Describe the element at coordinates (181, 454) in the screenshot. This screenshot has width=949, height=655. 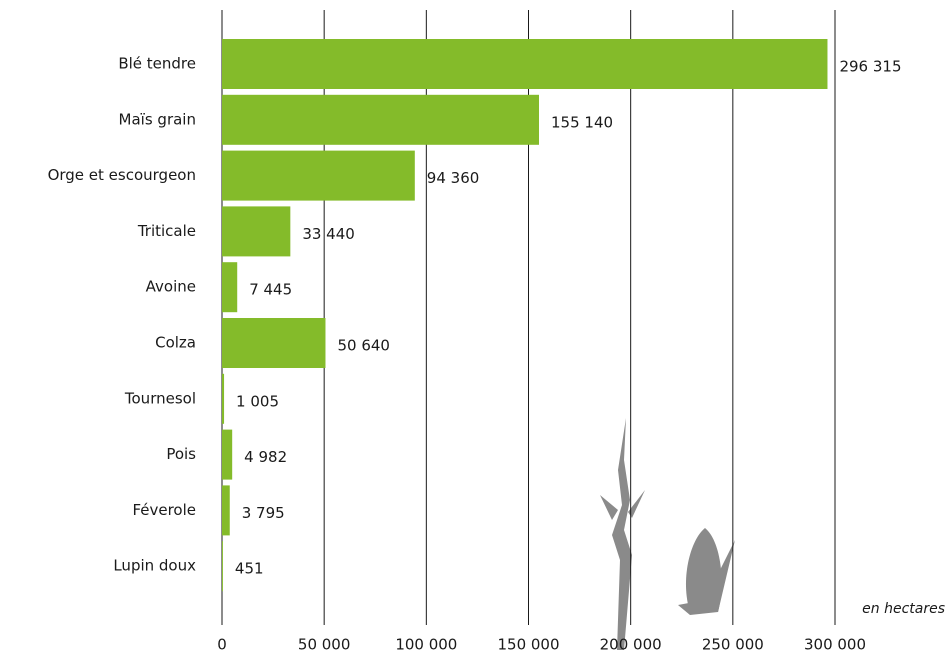
I see `y-tick-label: Pois` at that location.